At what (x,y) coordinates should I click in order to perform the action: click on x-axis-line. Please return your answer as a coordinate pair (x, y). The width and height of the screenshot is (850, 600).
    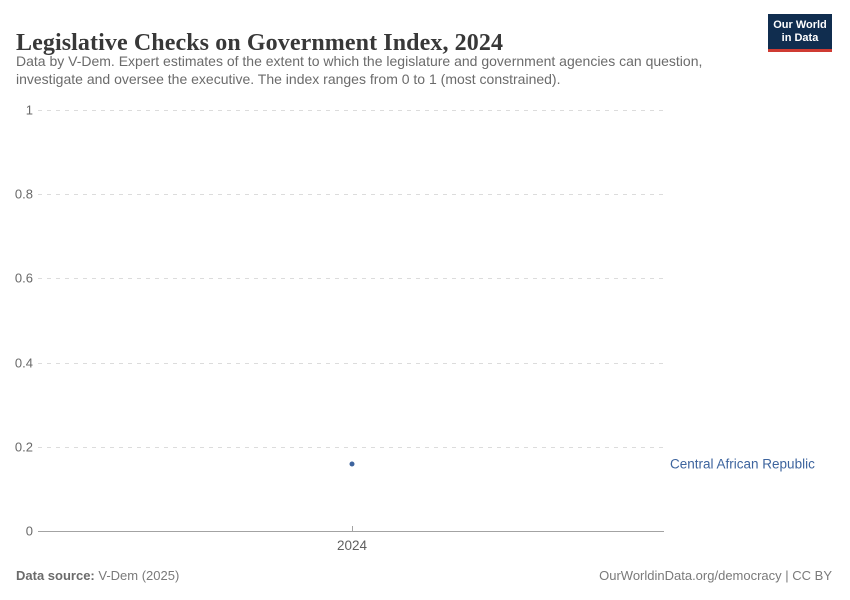
    Looking at the image, I should click on (351, 531).